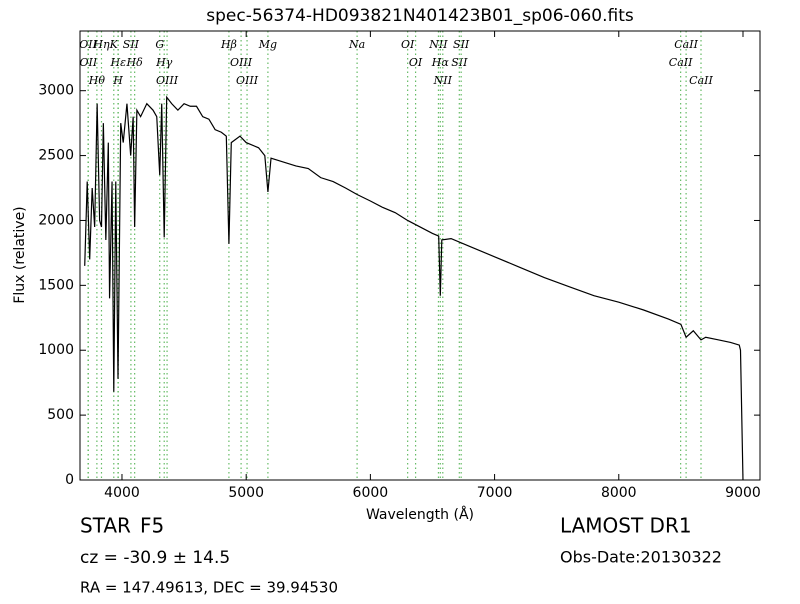  Describe the element at coordinates (356, 44) in the screenshot. I see `spectral-line-label: Na` at that location.